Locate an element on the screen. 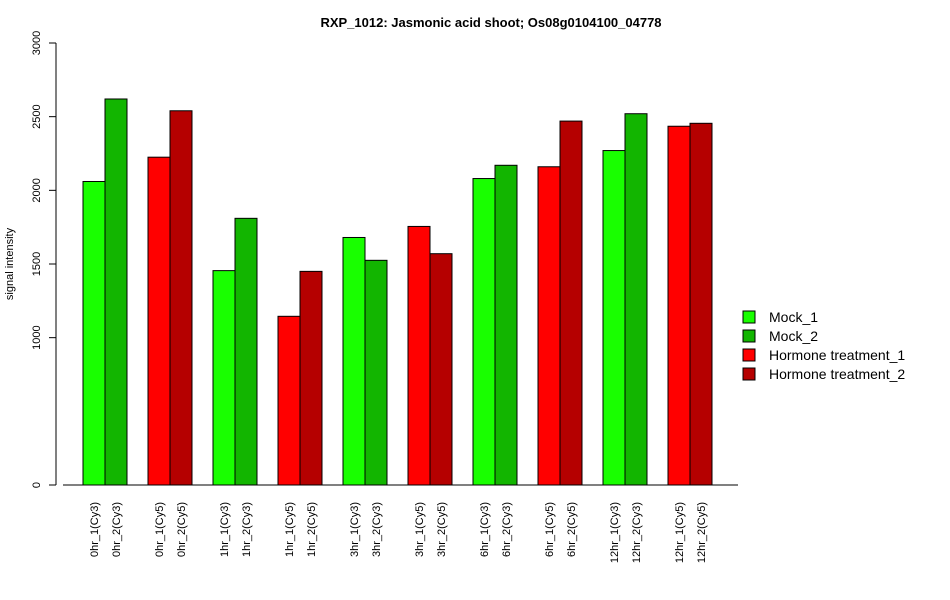 The width and height of the screenshot is (950, 600). x-tick-label: 3hr_1(Cy3) is located at coordinates (355, 529).